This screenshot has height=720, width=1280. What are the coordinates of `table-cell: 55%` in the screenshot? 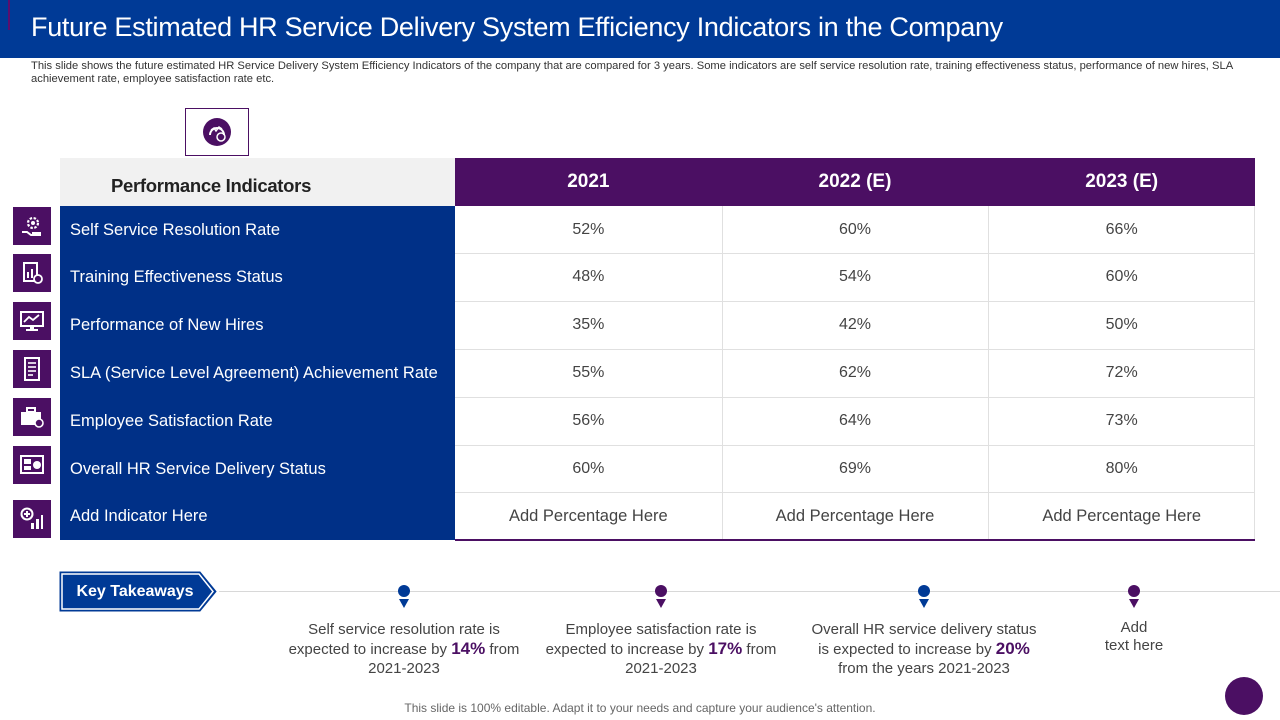 It's located at (588, 372).